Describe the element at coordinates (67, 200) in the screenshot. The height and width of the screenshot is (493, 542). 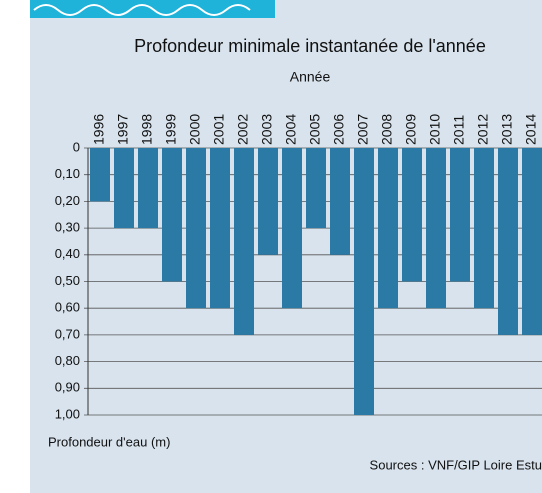
I see `y-tick-label: 0,20` at that location.